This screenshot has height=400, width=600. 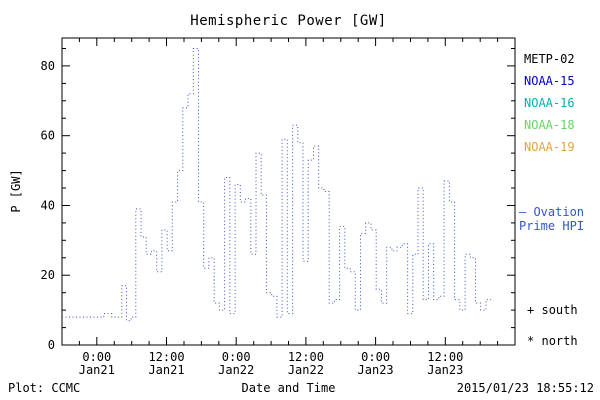 What do you see at coordinates (48, 136) in the screenshot?
I see `y-tick-label: 60` at bounding box center [48, 136].